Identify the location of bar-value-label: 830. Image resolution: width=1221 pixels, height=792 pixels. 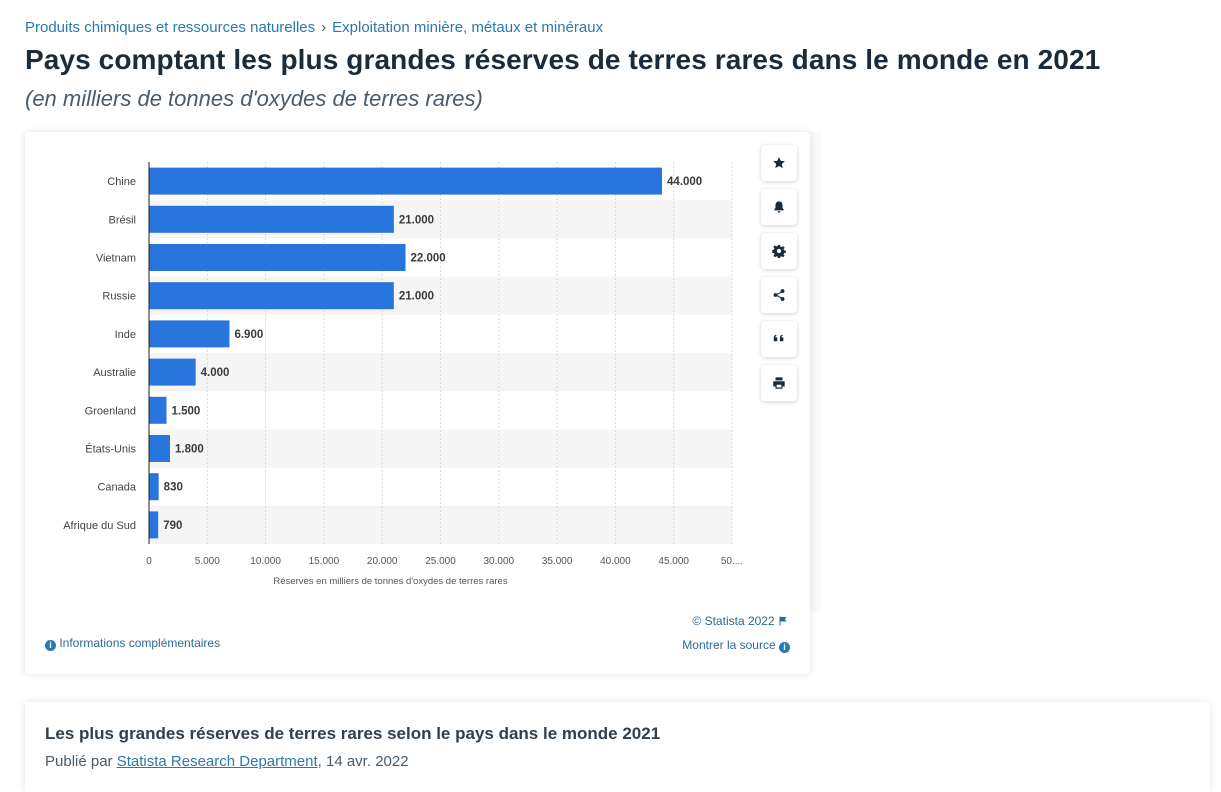
(173, 488).